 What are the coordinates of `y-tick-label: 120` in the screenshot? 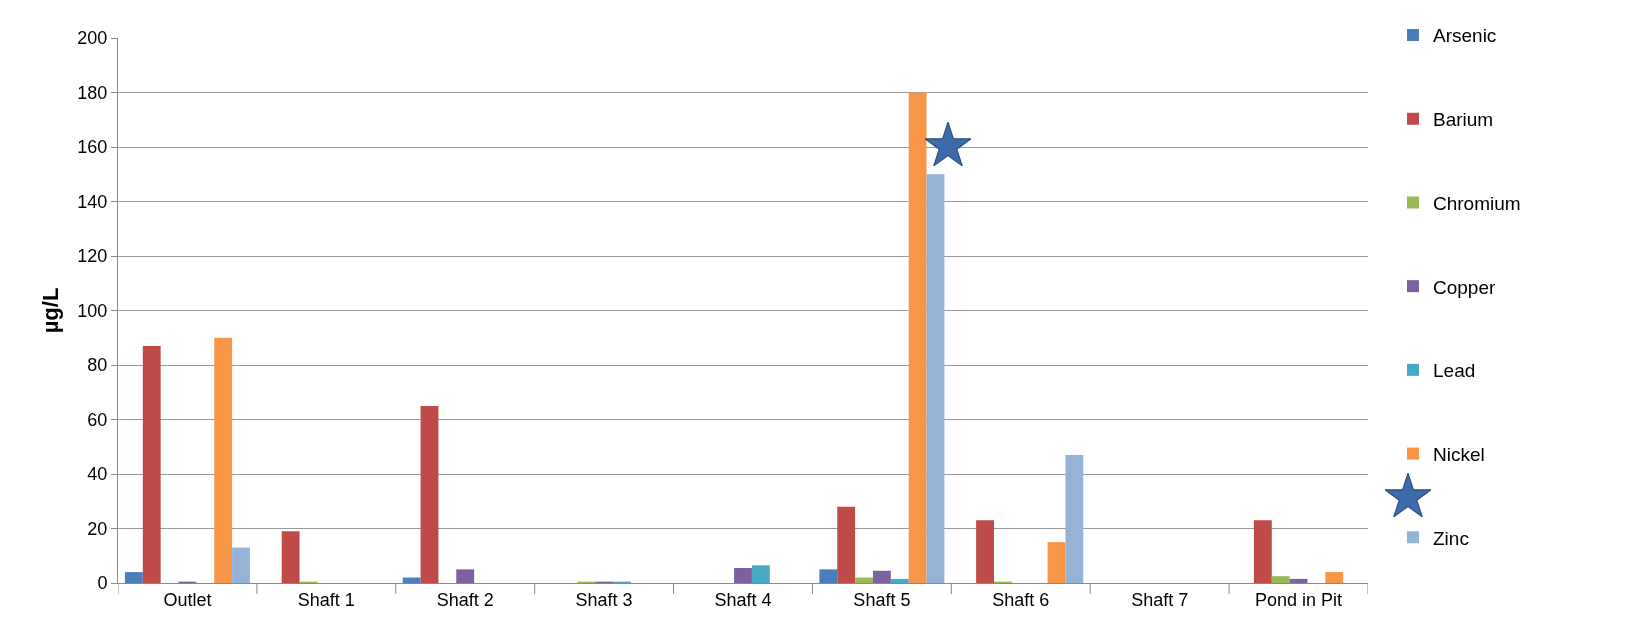 It's located at (92, 256).